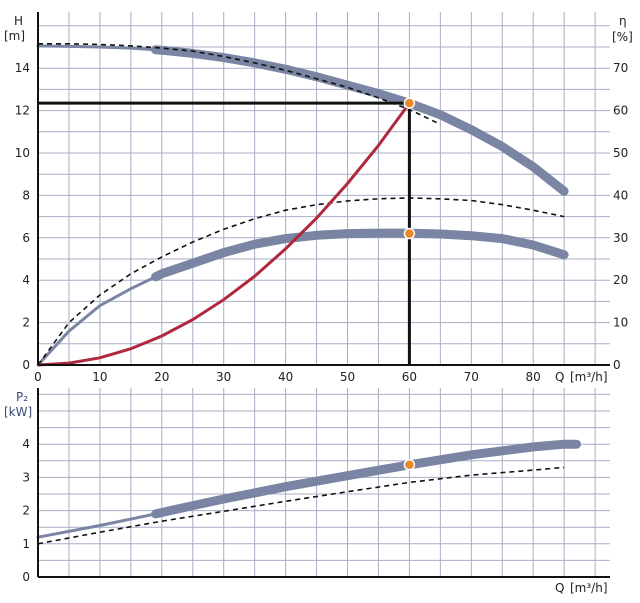 This screenshot has height=603, width=640. Describe the element at coordinates (161, 377) in the screenshot. I see `top-x-tick-label: 20` at that location.